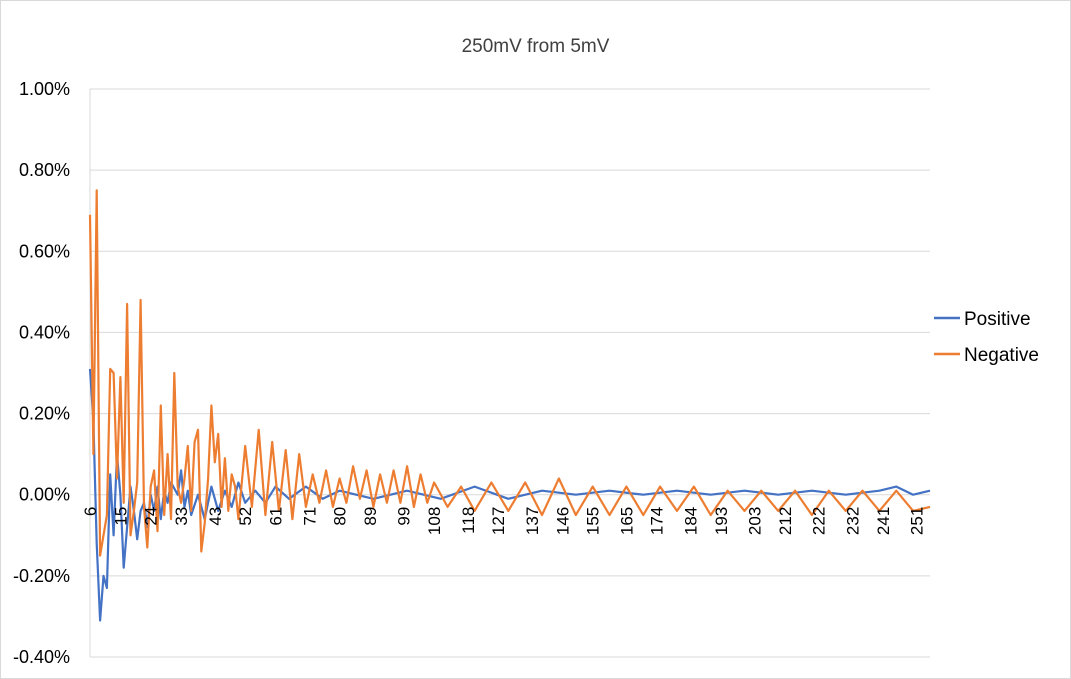  What do you see at coordinates (44, 414) in the screenshot?
I see `y-tick-label: 0.20%` at bounding box center [44, 414].